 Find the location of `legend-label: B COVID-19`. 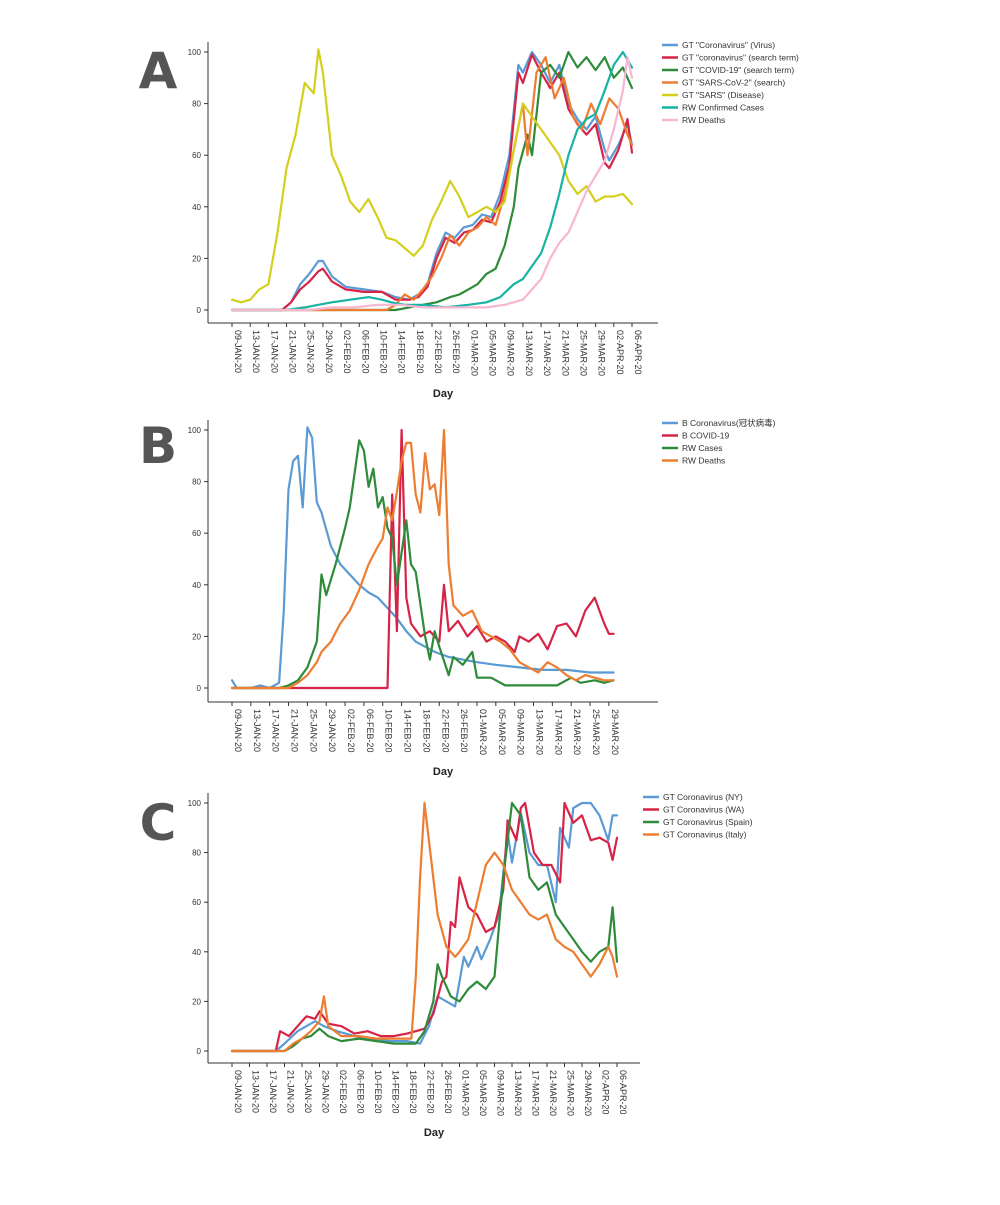

legend-label: B COVID-19 is located at coordinates (706, 436).